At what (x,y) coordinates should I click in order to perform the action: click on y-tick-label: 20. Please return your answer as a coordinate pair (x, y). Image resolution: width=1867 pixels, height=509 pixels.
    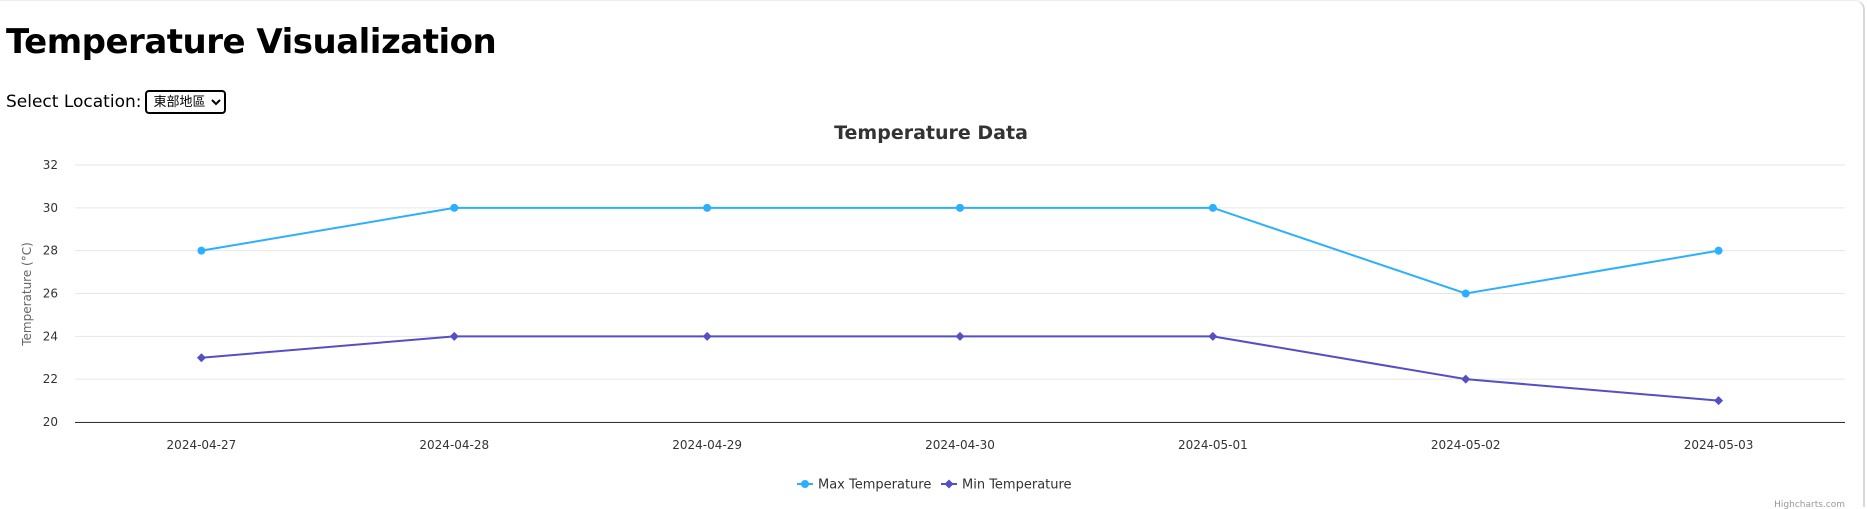
    Looking at the image, I should click on (50, 422).